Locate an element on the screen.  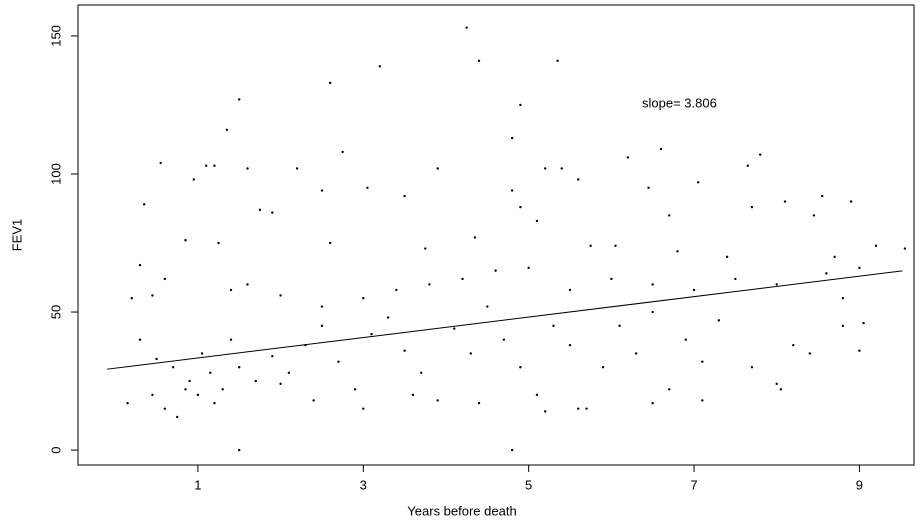
y-tick-label: 100 is located at coordinates (55, 174).